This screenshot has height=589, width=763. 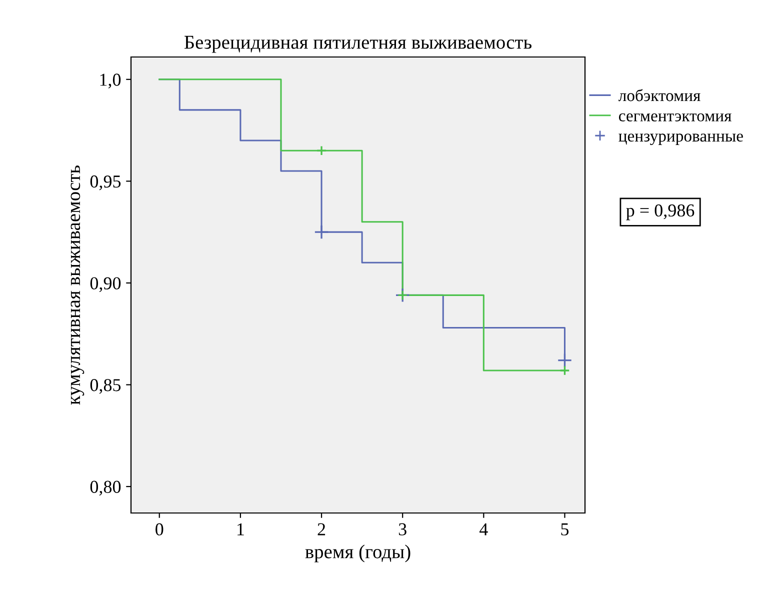 I want to click on text: p = 0,986, so click(x=660, y=212).